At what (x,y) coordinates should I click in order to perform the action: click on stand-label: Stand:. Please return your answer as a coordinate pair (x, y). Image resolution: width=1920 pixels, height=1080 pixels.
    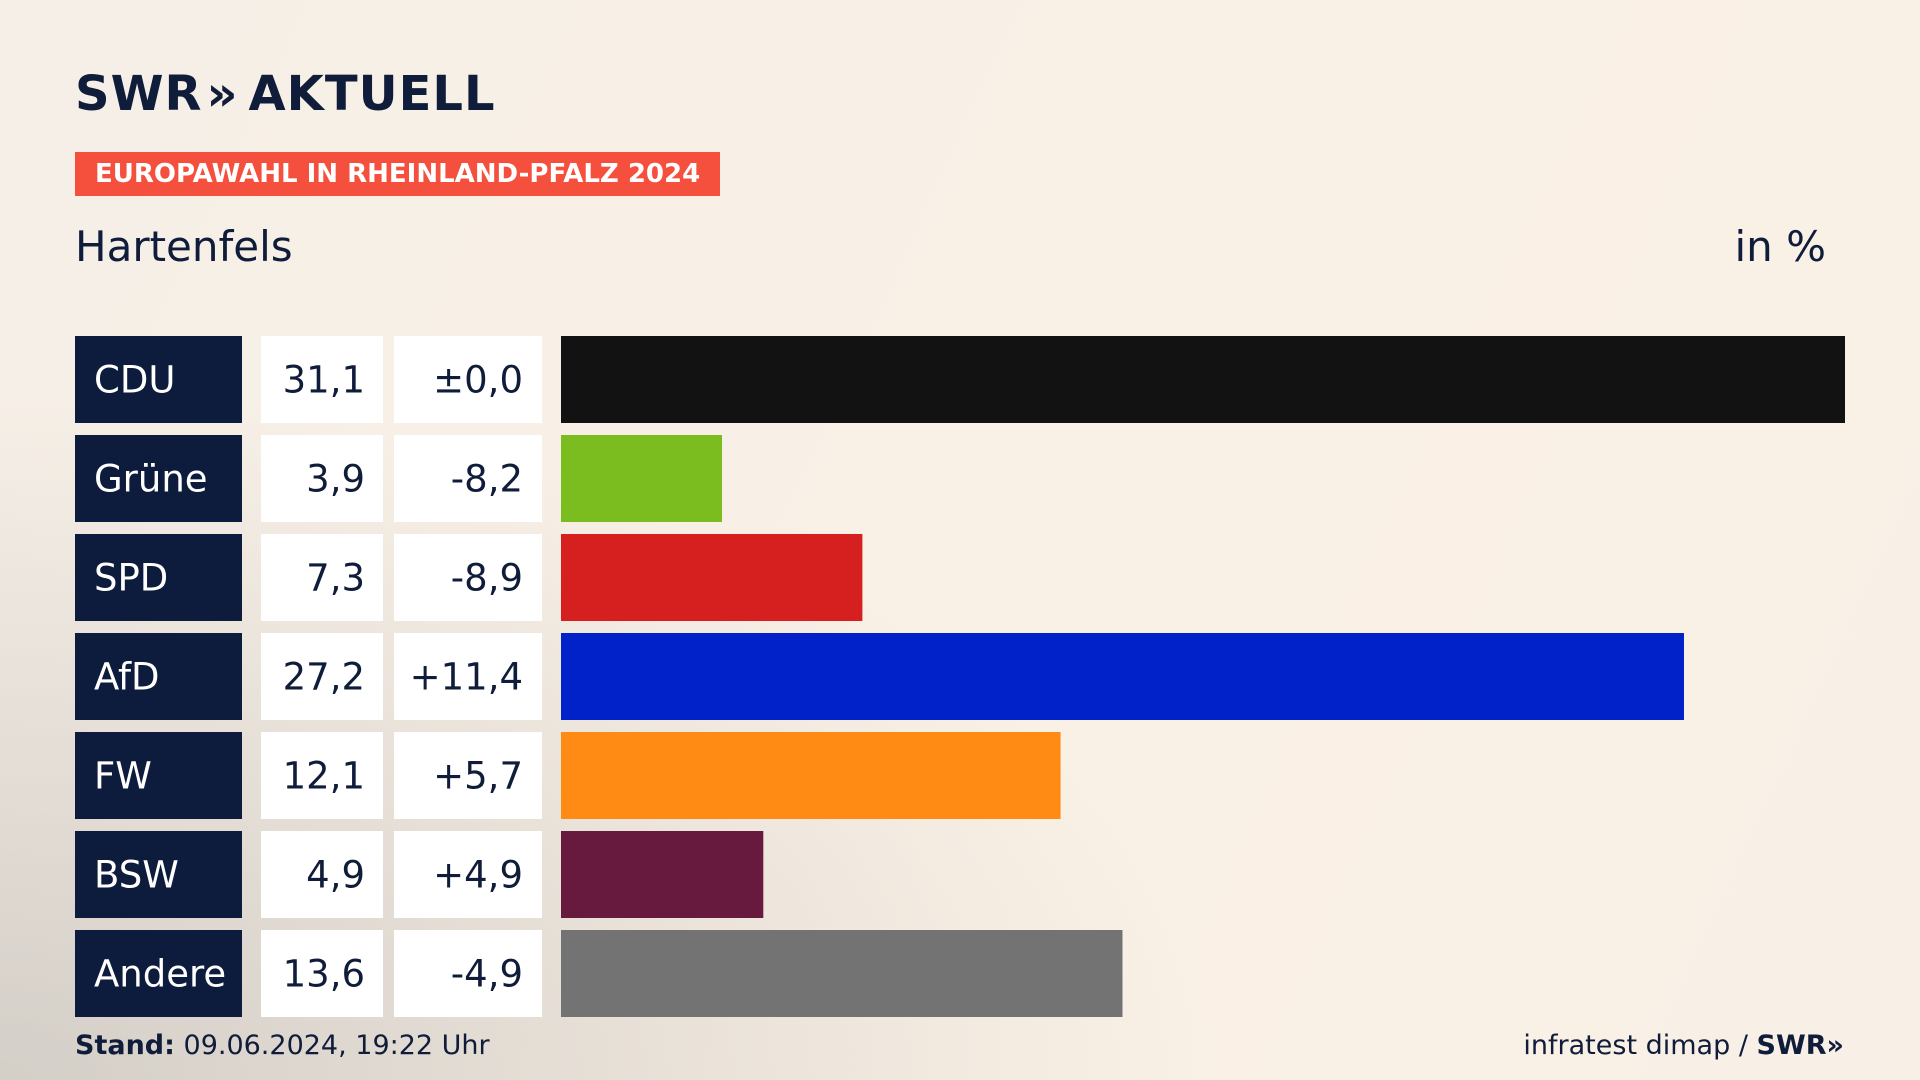
    Looking at the image, I should click on (125, 1045).